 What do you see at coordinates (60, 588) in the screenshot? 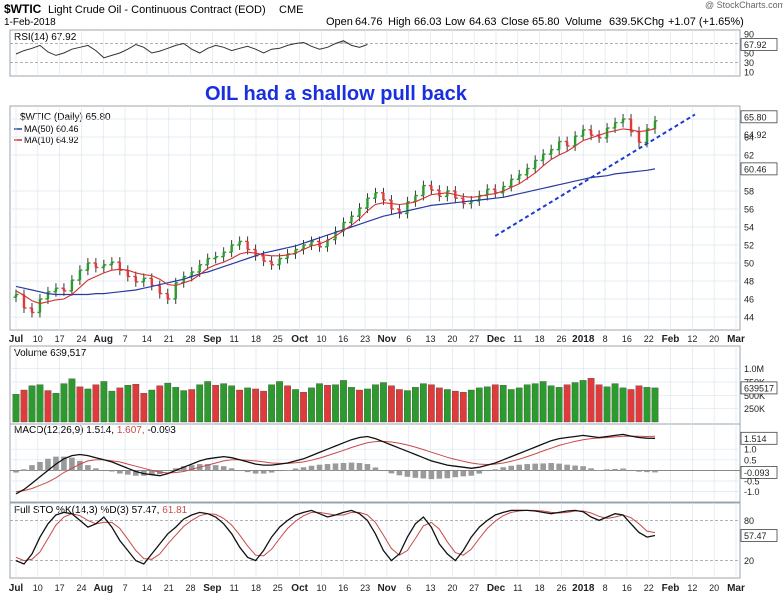
I see `xaxis-bottom-tick-2: 17` at bounding box center [60, 588].